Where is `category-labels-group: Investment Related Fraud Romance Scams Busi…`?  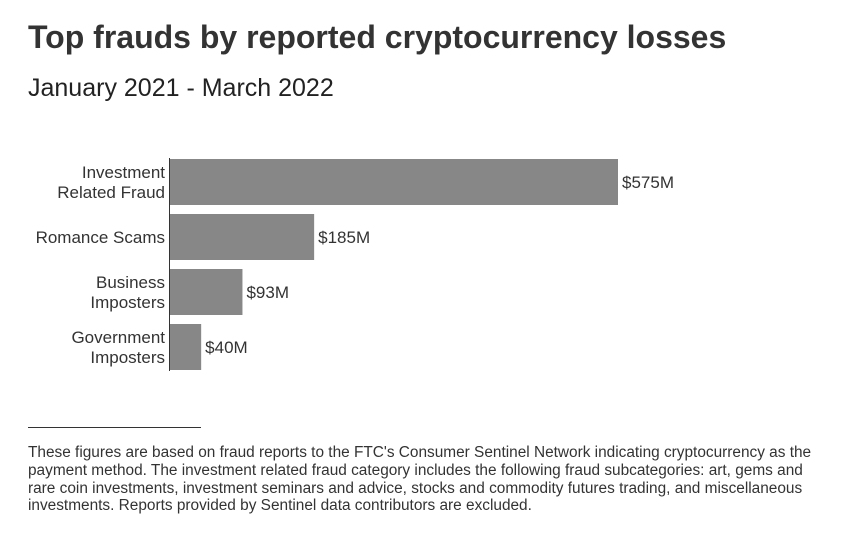
category-labels-group: Investment Related Fraud Romance Scams Busi… is located at coordinates (101, 265).